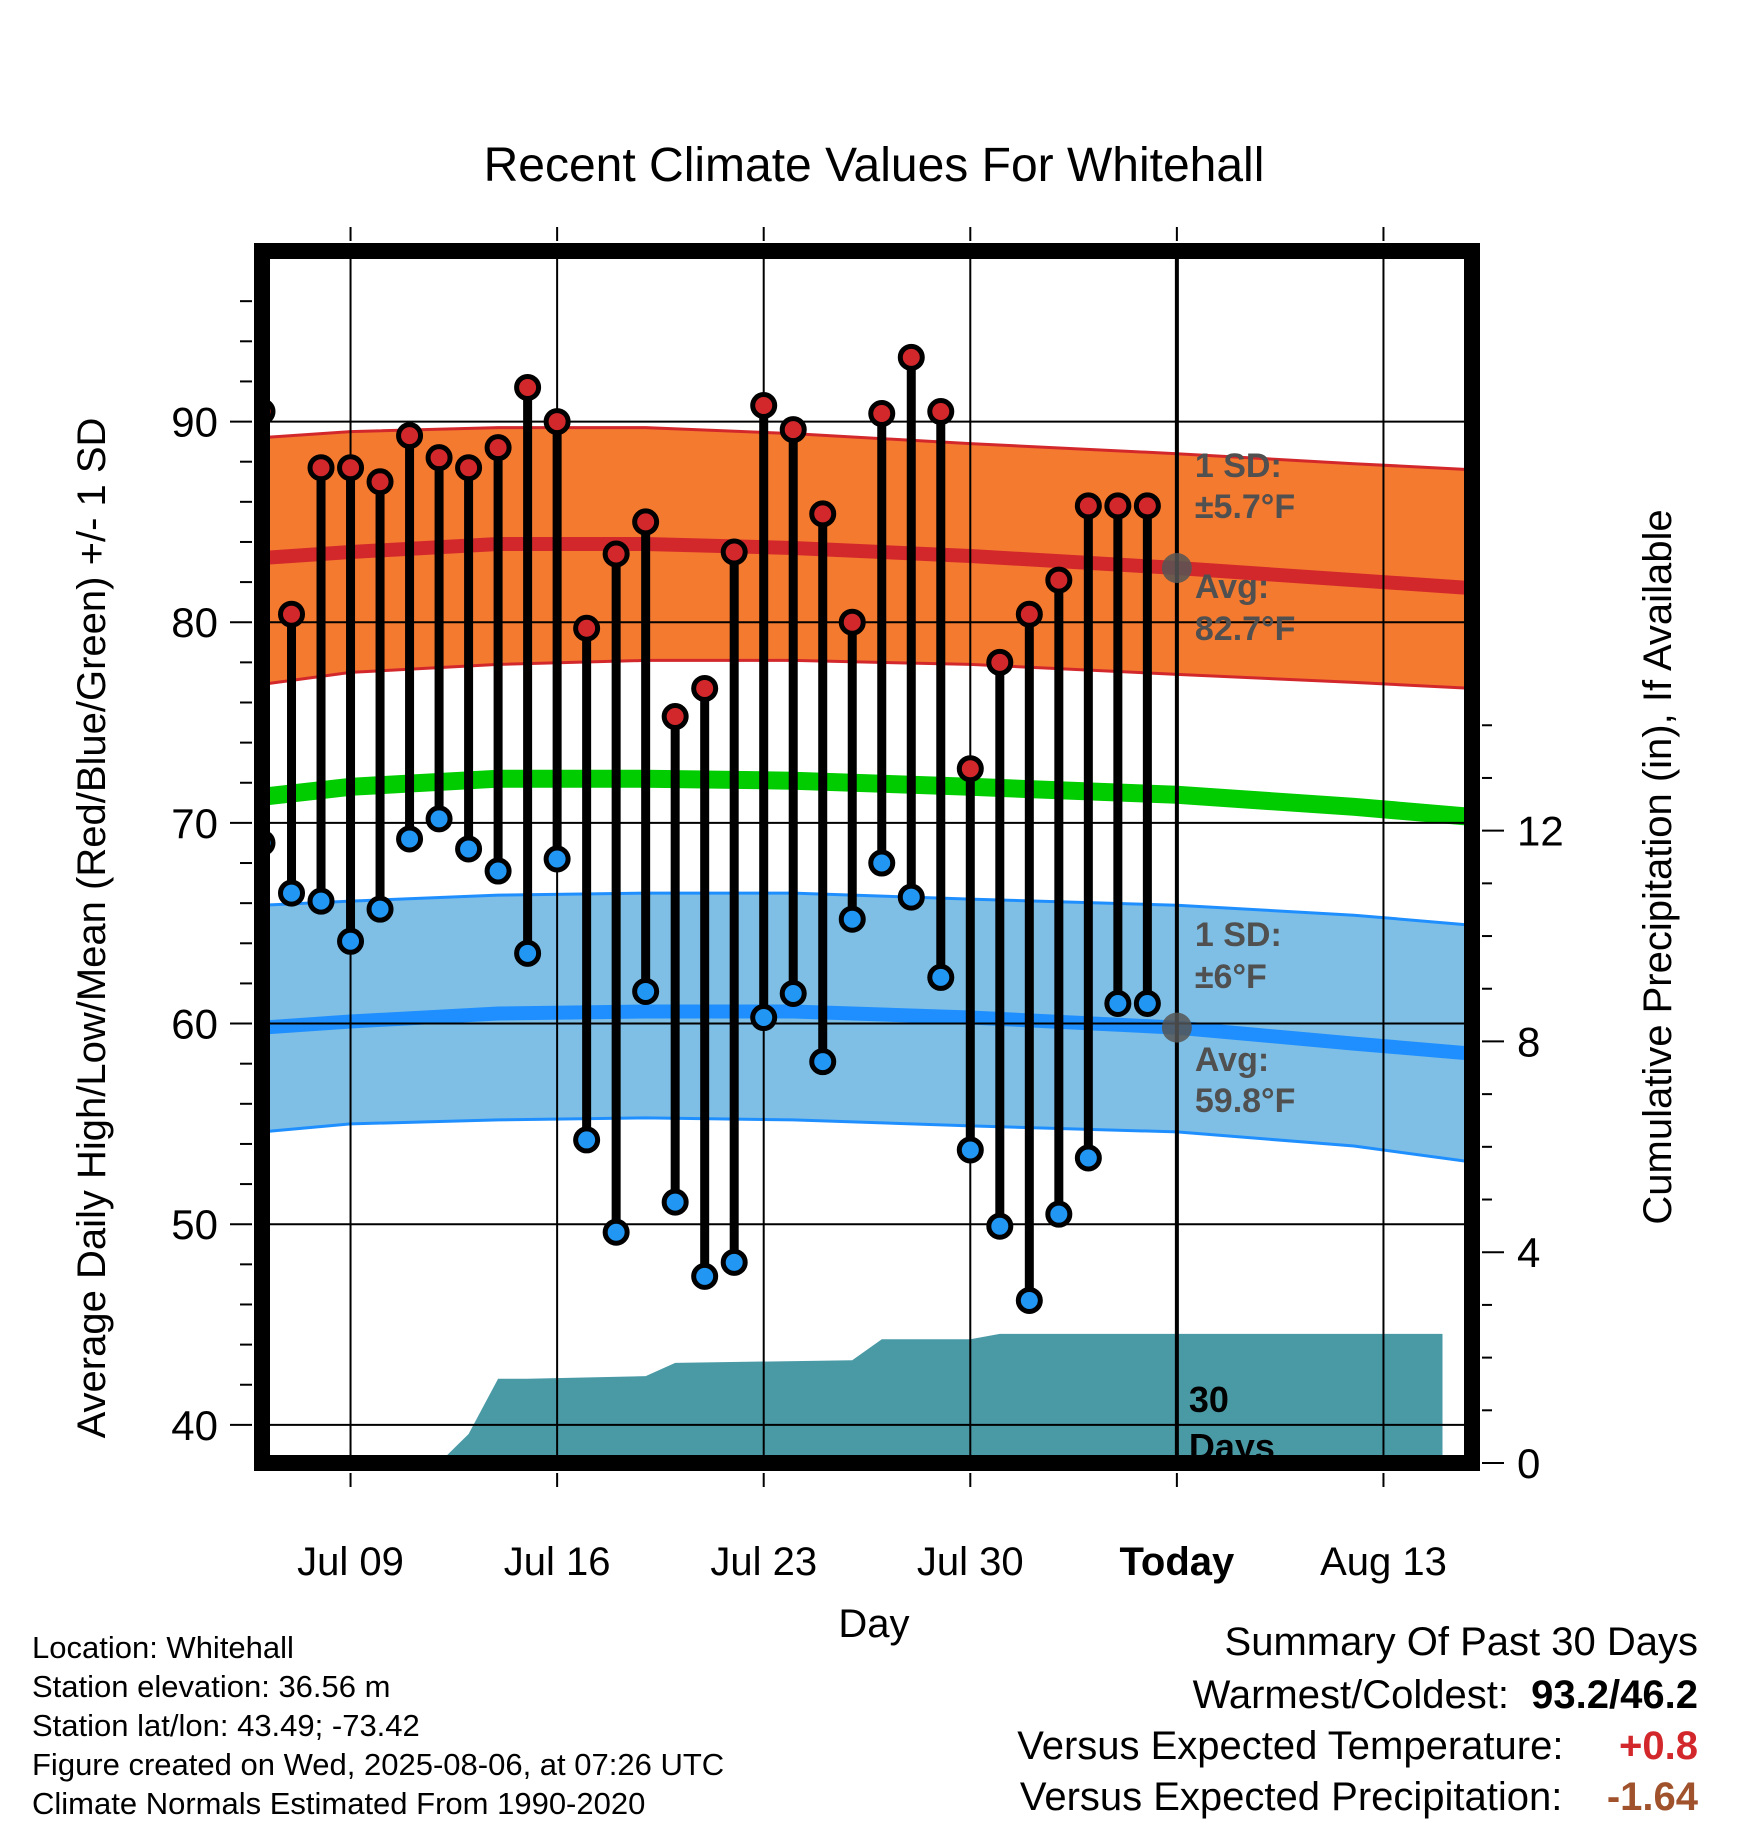 This screenshot has height=1828, width=1748. I want to click on y-tick-label: 40, so click(194, 1425).